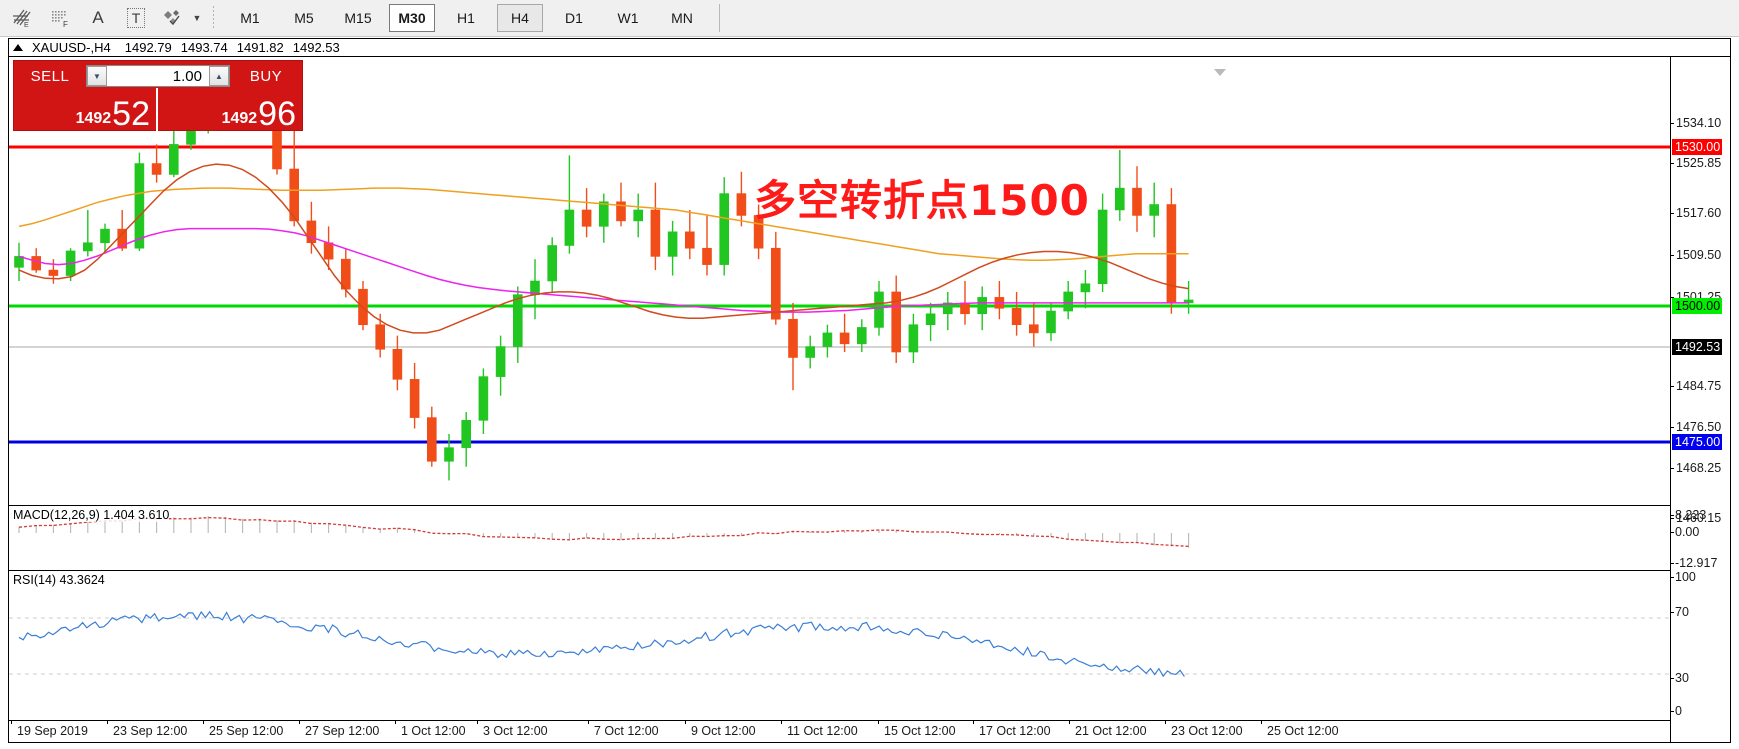  I want to click on price-tick-label: 1460.15, so click(1696, 518).